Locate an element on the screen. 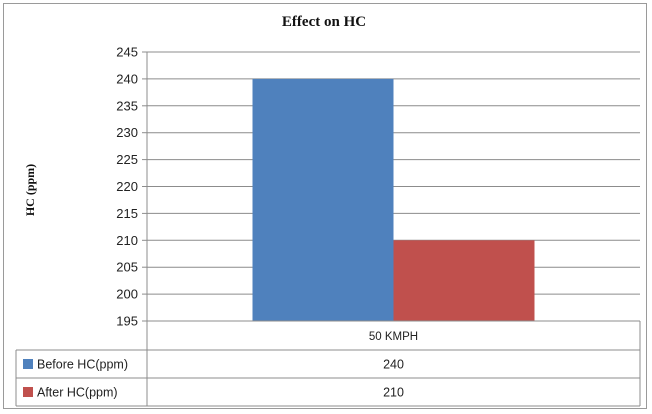  y-tick-label: 225 is located at coordinates (127, 159).